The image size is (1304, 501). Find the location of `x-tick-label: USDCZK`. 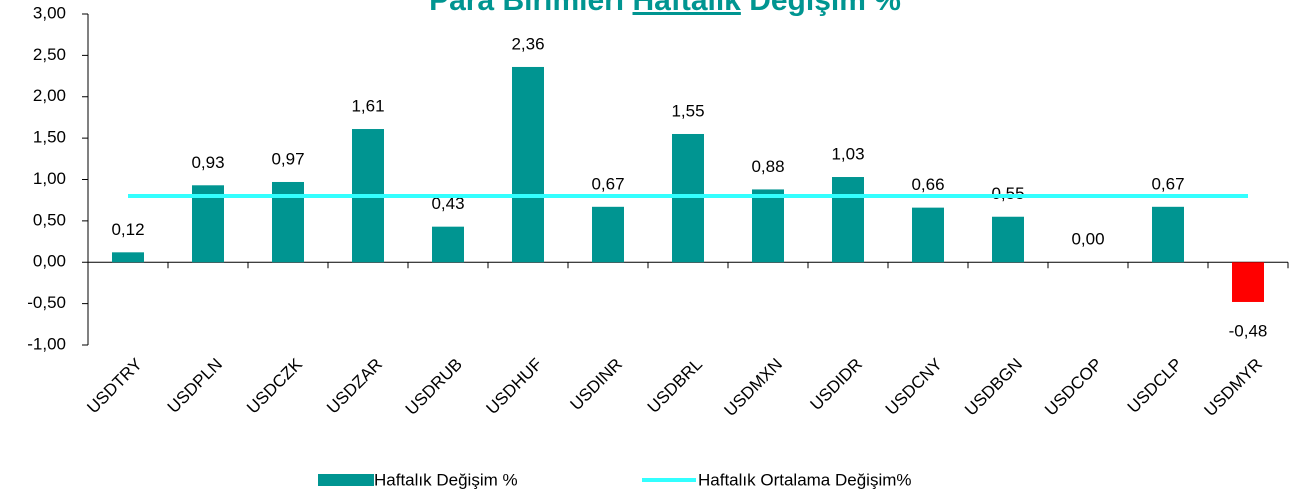

x-tick-label: USDCZK is located at coordinates (274, 385).